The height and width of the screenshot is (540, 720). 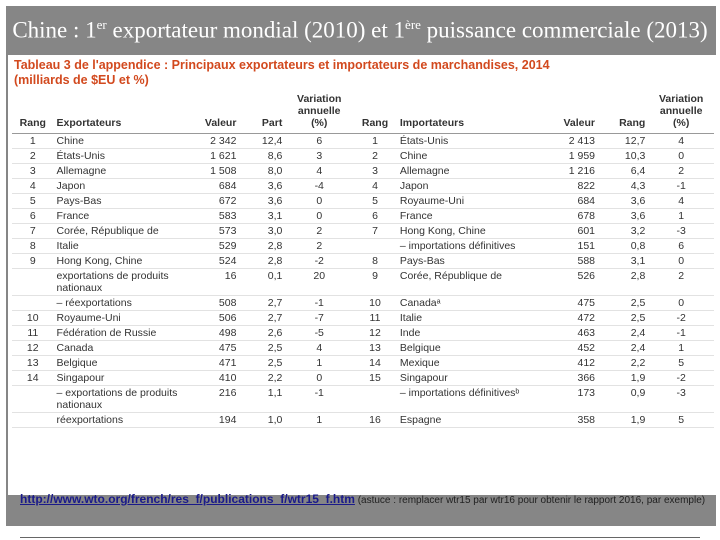 I want to click on table-cell: Pays-Bas, so click(x=118, y=201).